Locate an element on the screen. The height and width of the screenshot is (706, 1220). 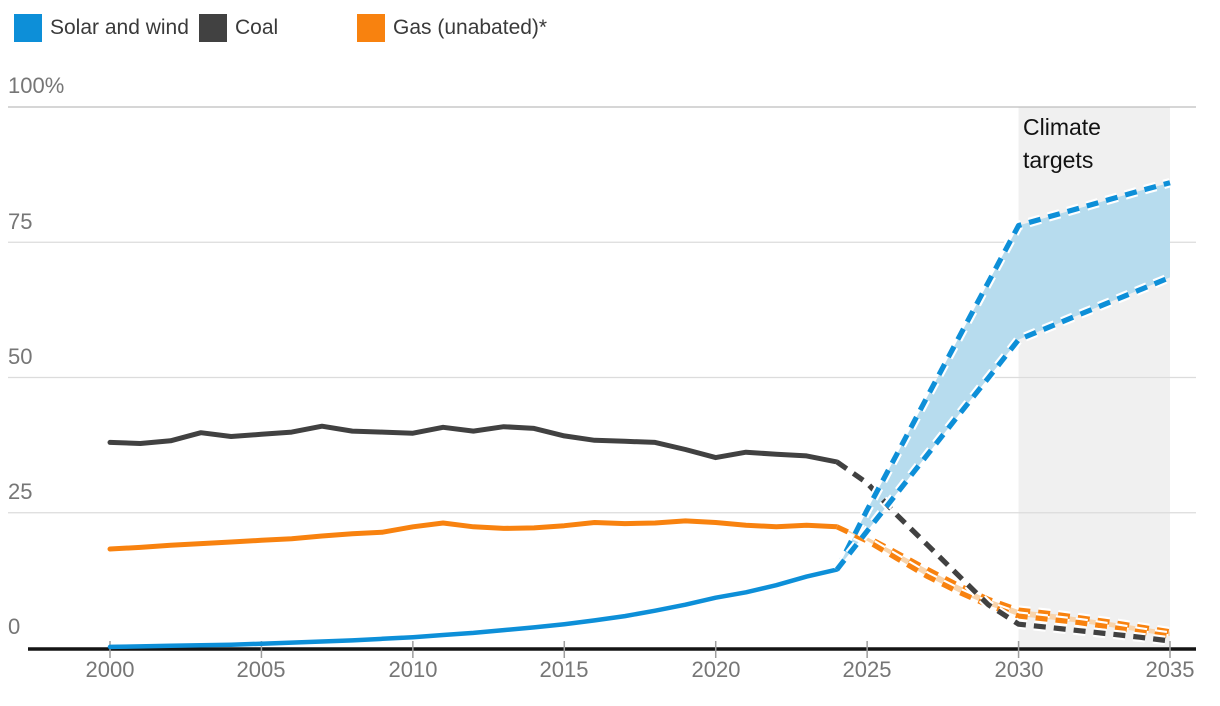
legend-label: Coal is located at coordinates (257, 27).